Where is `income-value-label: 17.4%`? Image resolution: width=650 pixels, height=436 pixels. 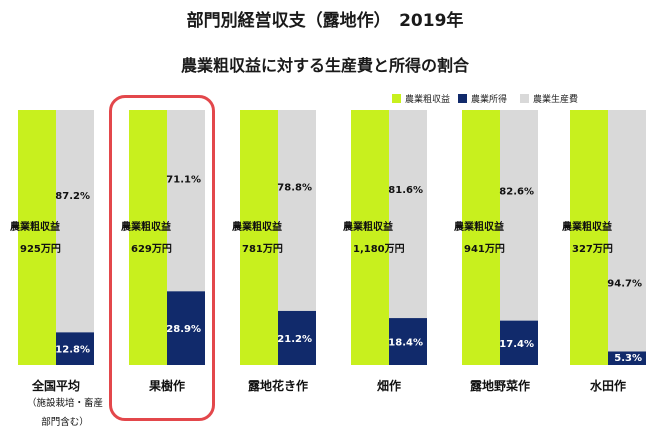
income-value-label: 17.4% is located at coordinates (516, 344).